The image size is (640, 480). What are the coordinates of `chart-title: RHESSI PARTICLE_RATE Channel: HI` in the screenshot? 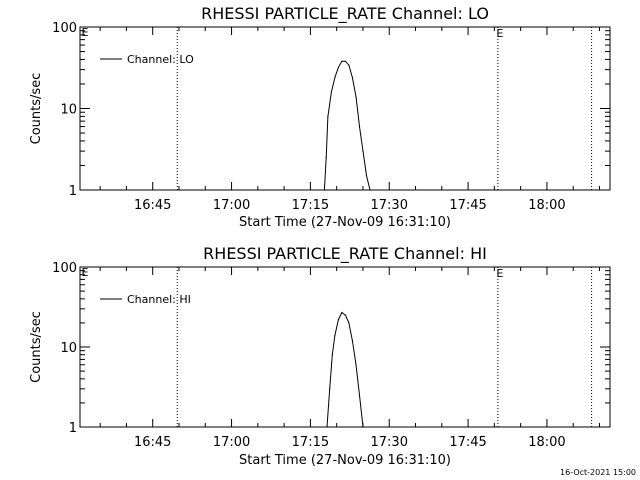 It's located at (345, 254).